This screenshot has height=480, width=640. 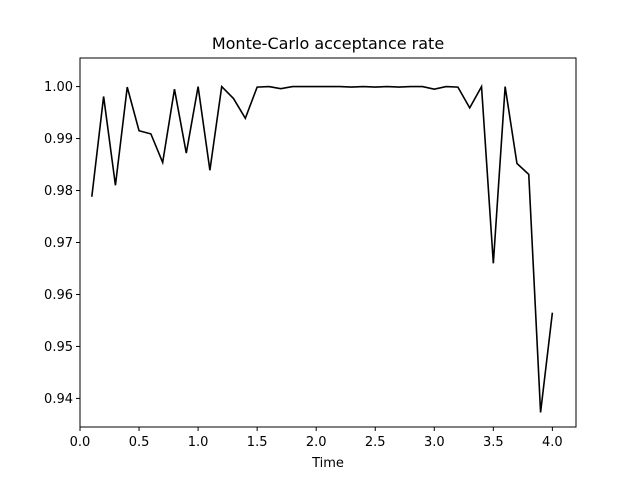 What do you see at coordinates (58, 347) in the screenshot?
I see `y-tick-label: 0.95` at bounding box center [58, 347].